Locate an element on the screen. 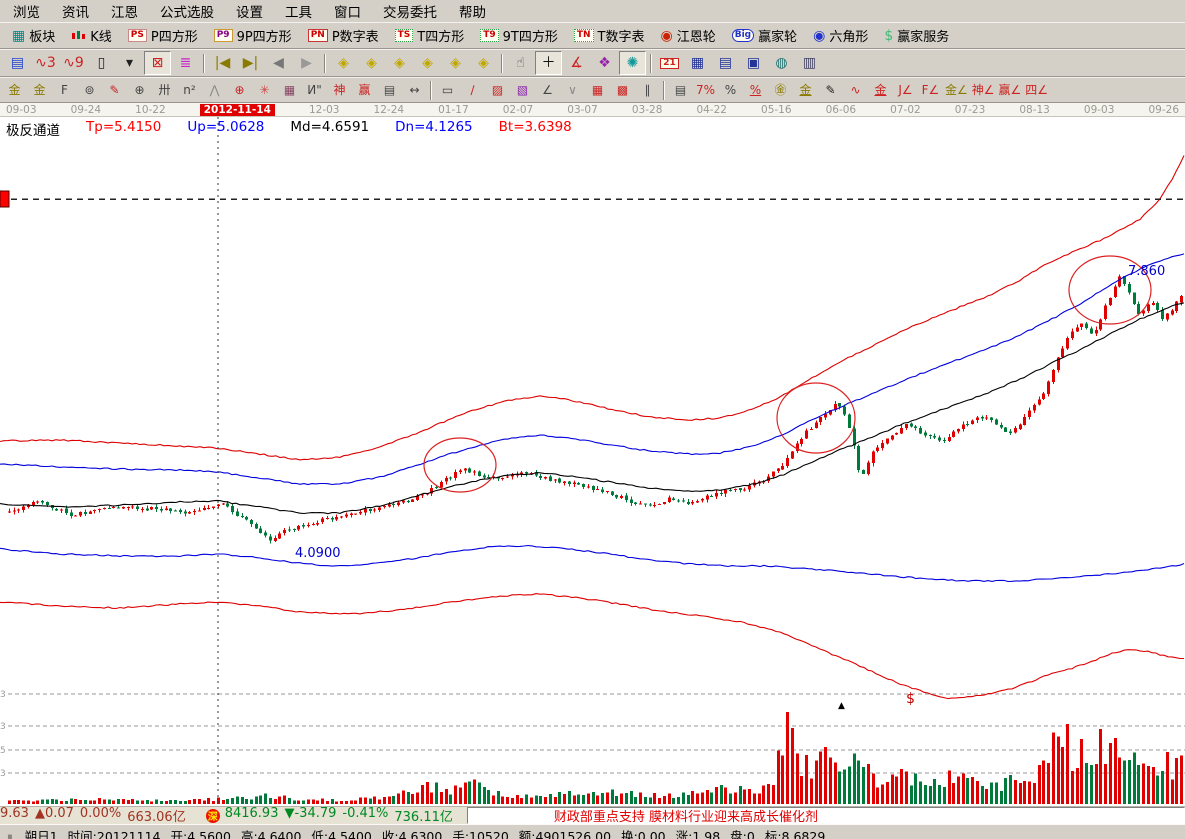  tool-winner-service: $ 赢家服务 is located at coordinates (916, 35).